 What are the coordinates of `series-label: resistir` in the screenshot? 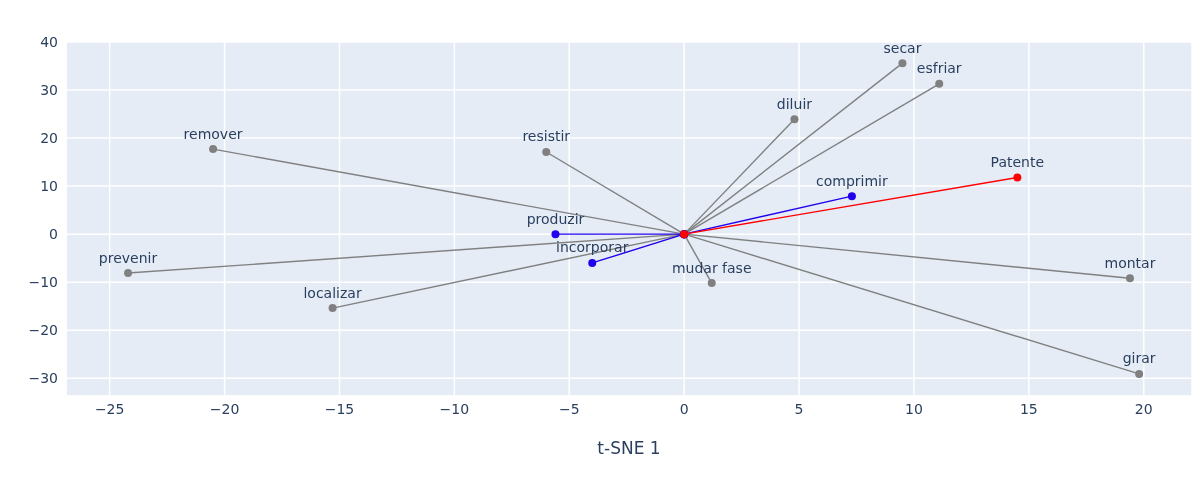 It's located at (546, 136).